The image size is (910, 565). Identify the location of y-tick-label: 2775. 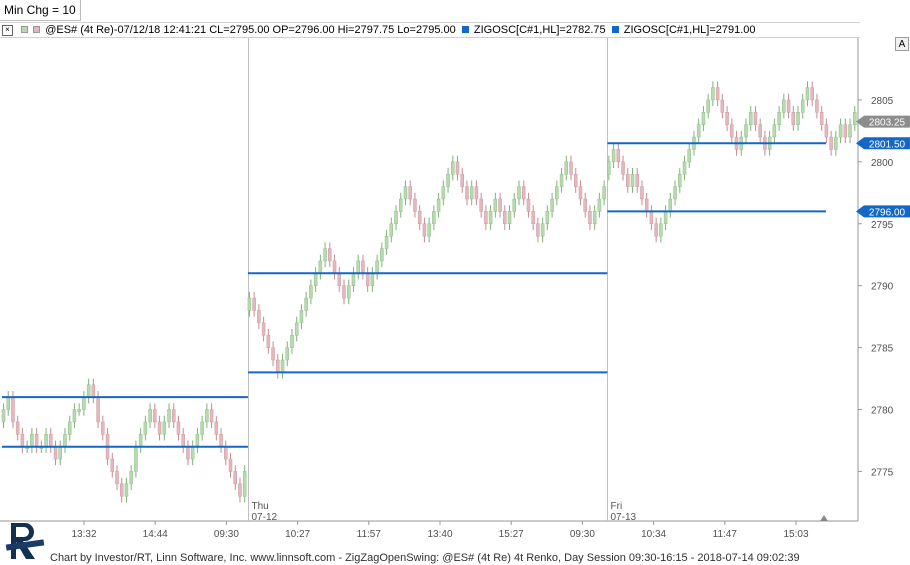
(882, 472).